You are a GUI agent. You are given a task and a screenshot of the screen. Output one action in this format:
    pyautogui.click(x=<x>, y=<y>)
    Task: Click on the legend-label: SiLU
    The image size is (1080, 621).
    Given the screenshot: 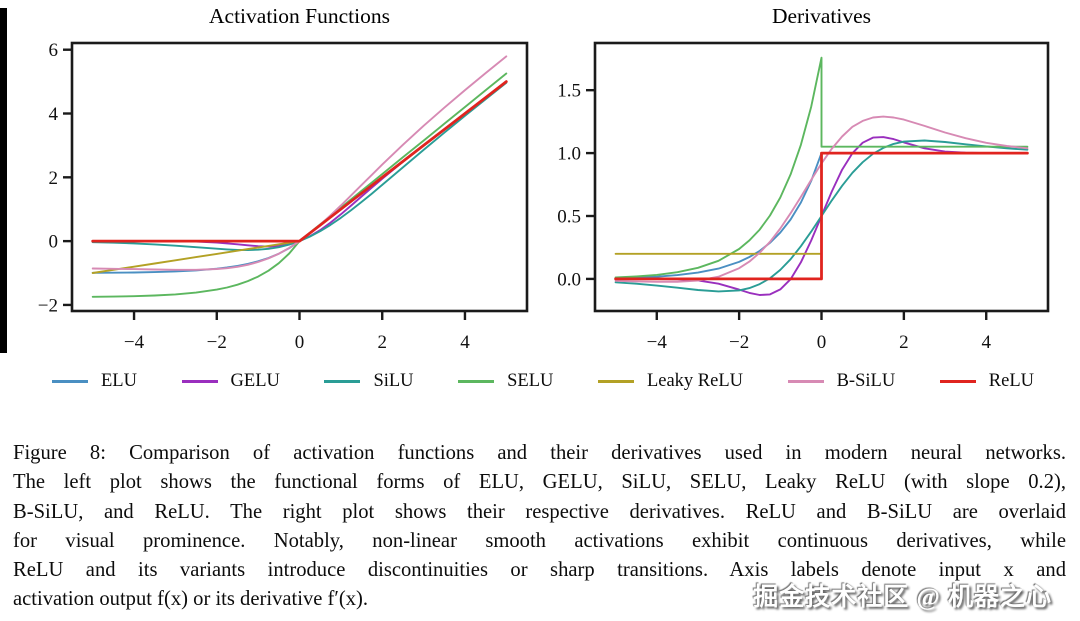 What is the action you would take?
    pyautogui.click(x=393, y=381)
    